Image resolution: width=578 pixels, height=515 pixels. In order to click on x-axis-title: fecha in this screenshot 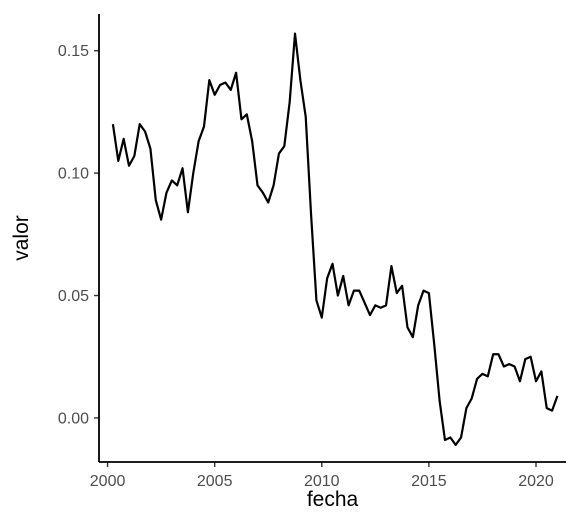, I will do `click(333, 499)`.